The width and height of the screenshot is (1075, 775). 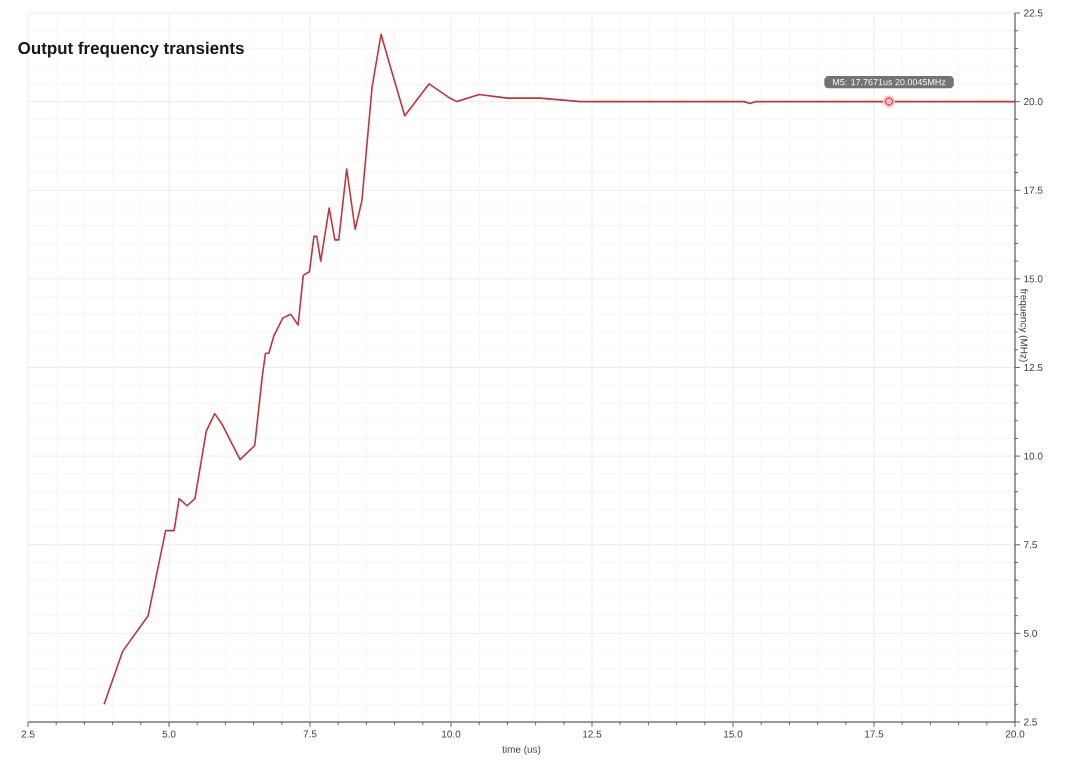 I want to click on y-tick-label: 12.5, so click(x=1033, y=367).